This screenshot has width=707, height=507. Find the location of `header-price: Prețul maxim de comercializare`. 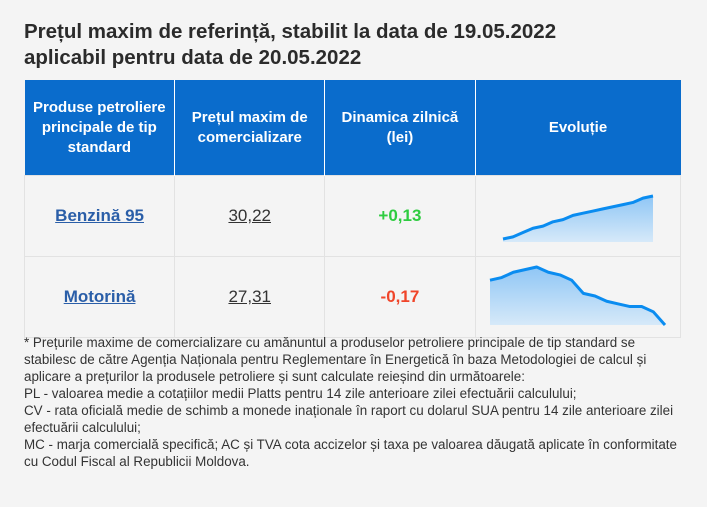

header-price: Prețul maxim de comercializare is located at coordinates (250, 128).